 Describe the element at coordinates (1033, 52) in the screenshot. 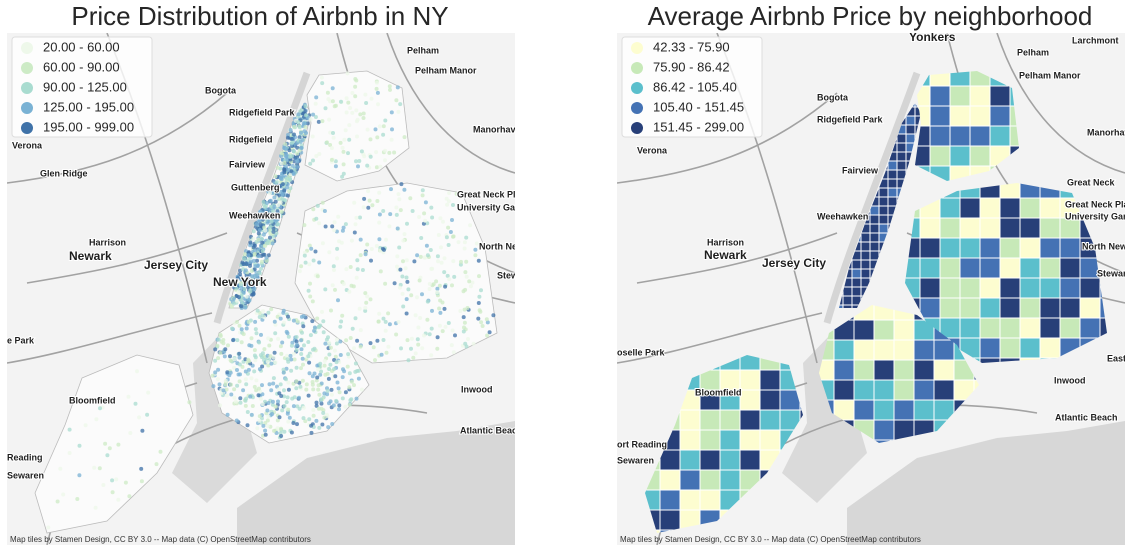

I see `place-label: Pelham` at that location.